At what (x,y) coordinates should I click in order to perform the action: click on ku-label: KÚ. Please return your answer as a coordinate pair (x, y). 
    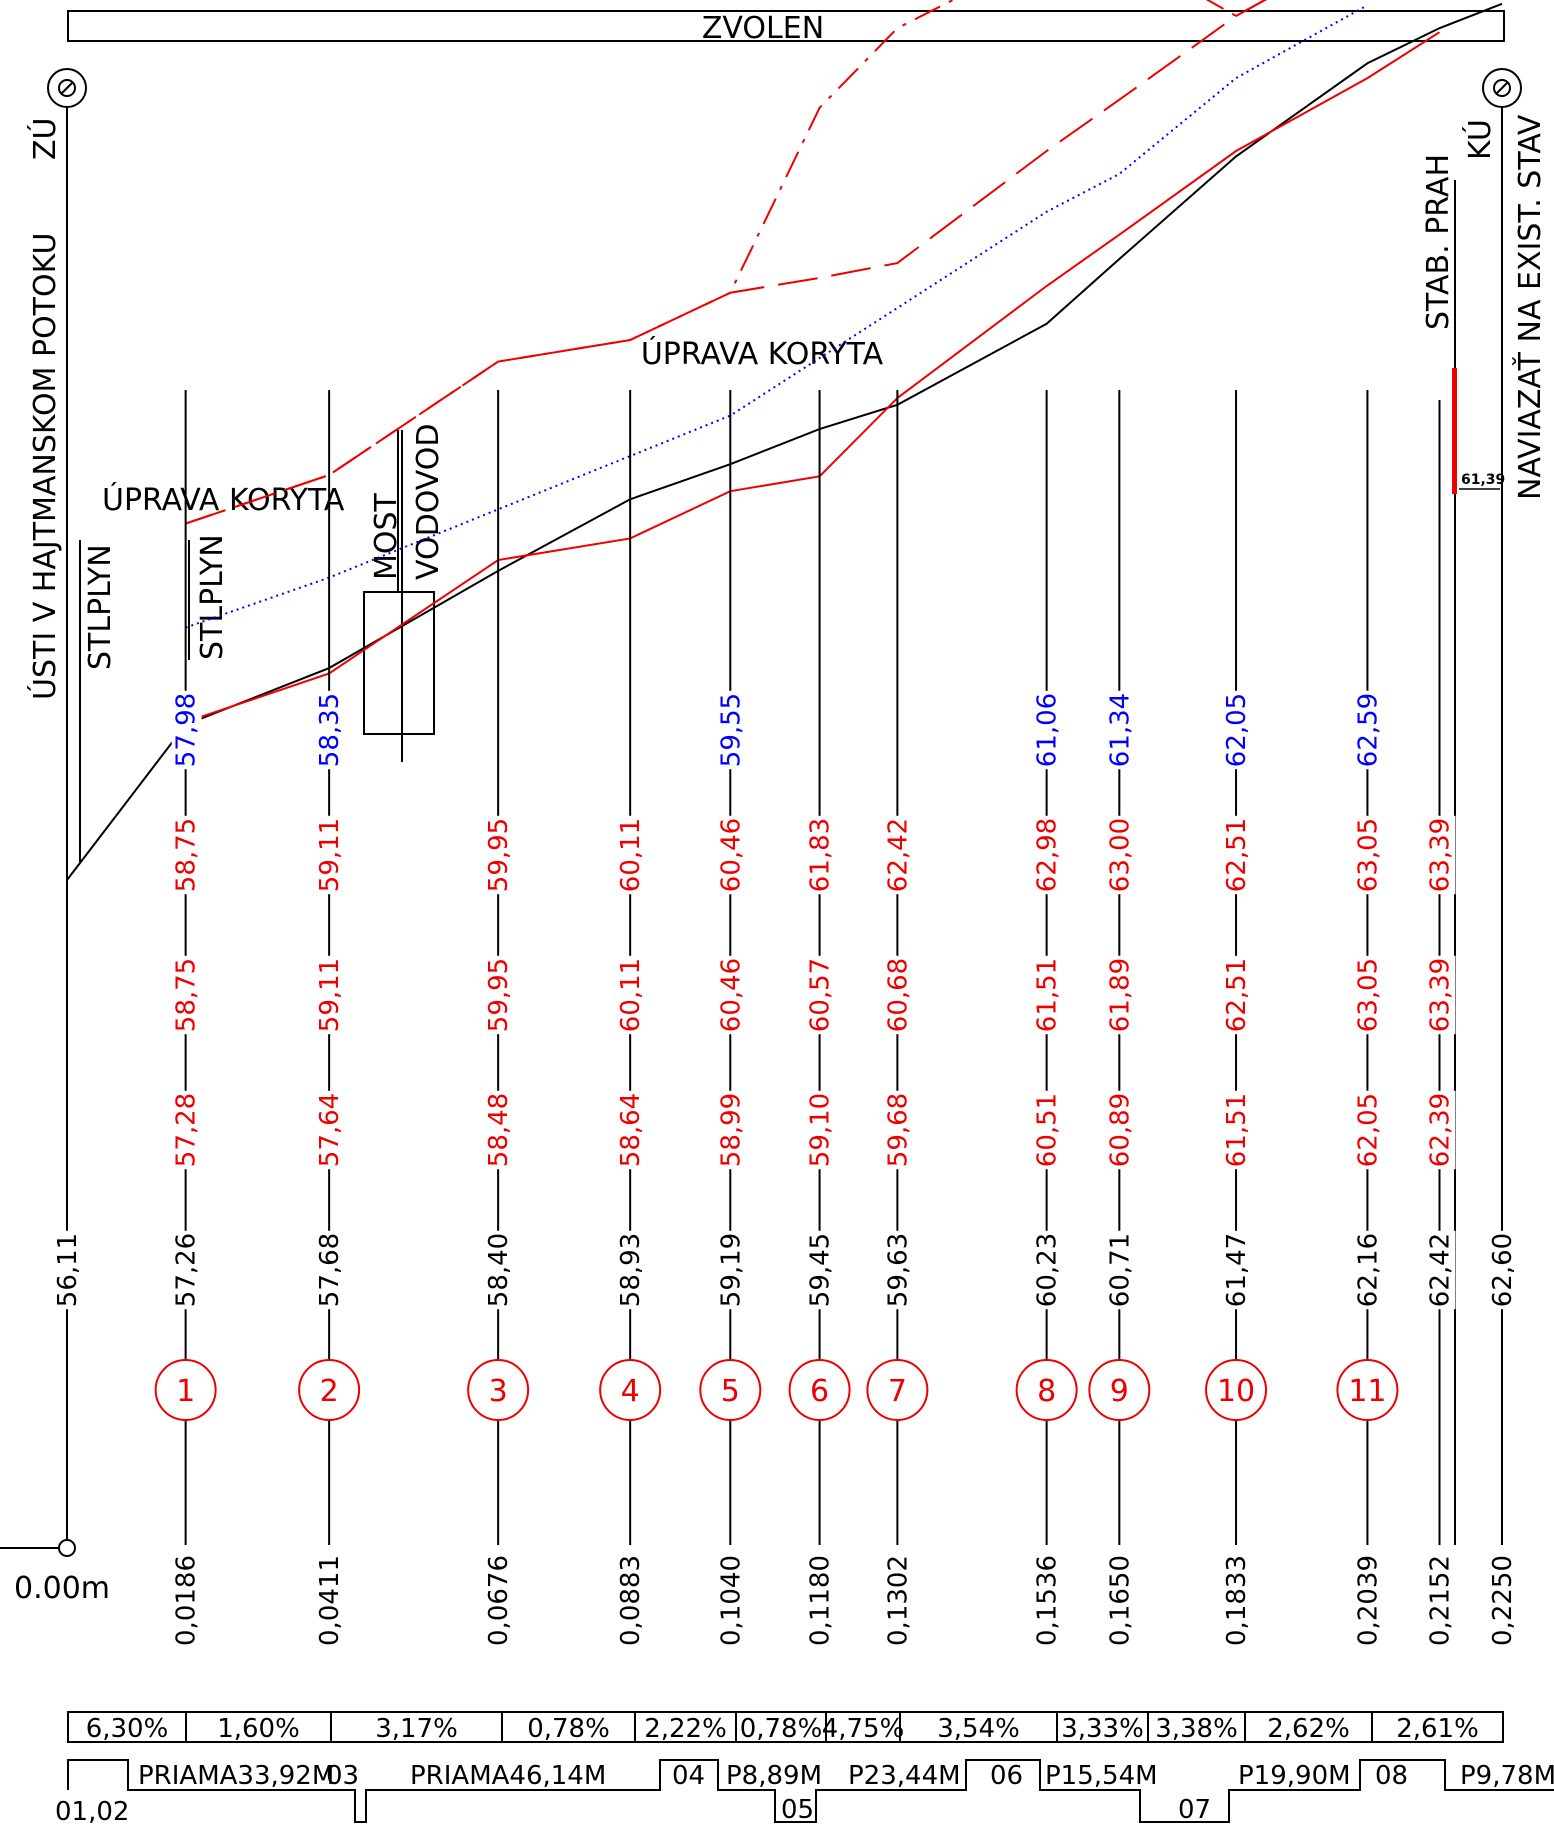
    Looking at the image, I should click on (1479, 139).